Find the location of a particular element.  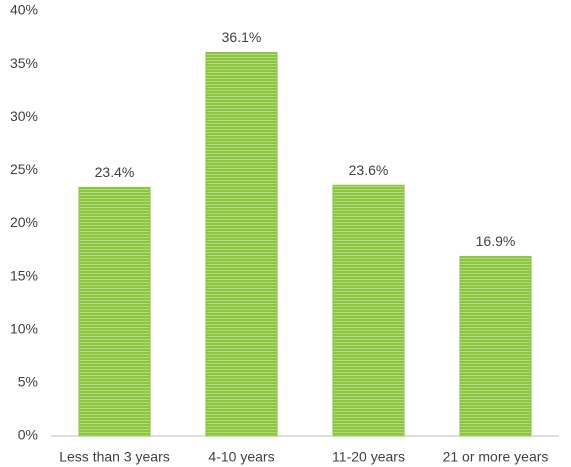

y-tick-label: 0% is located at coordinates (28, 435).